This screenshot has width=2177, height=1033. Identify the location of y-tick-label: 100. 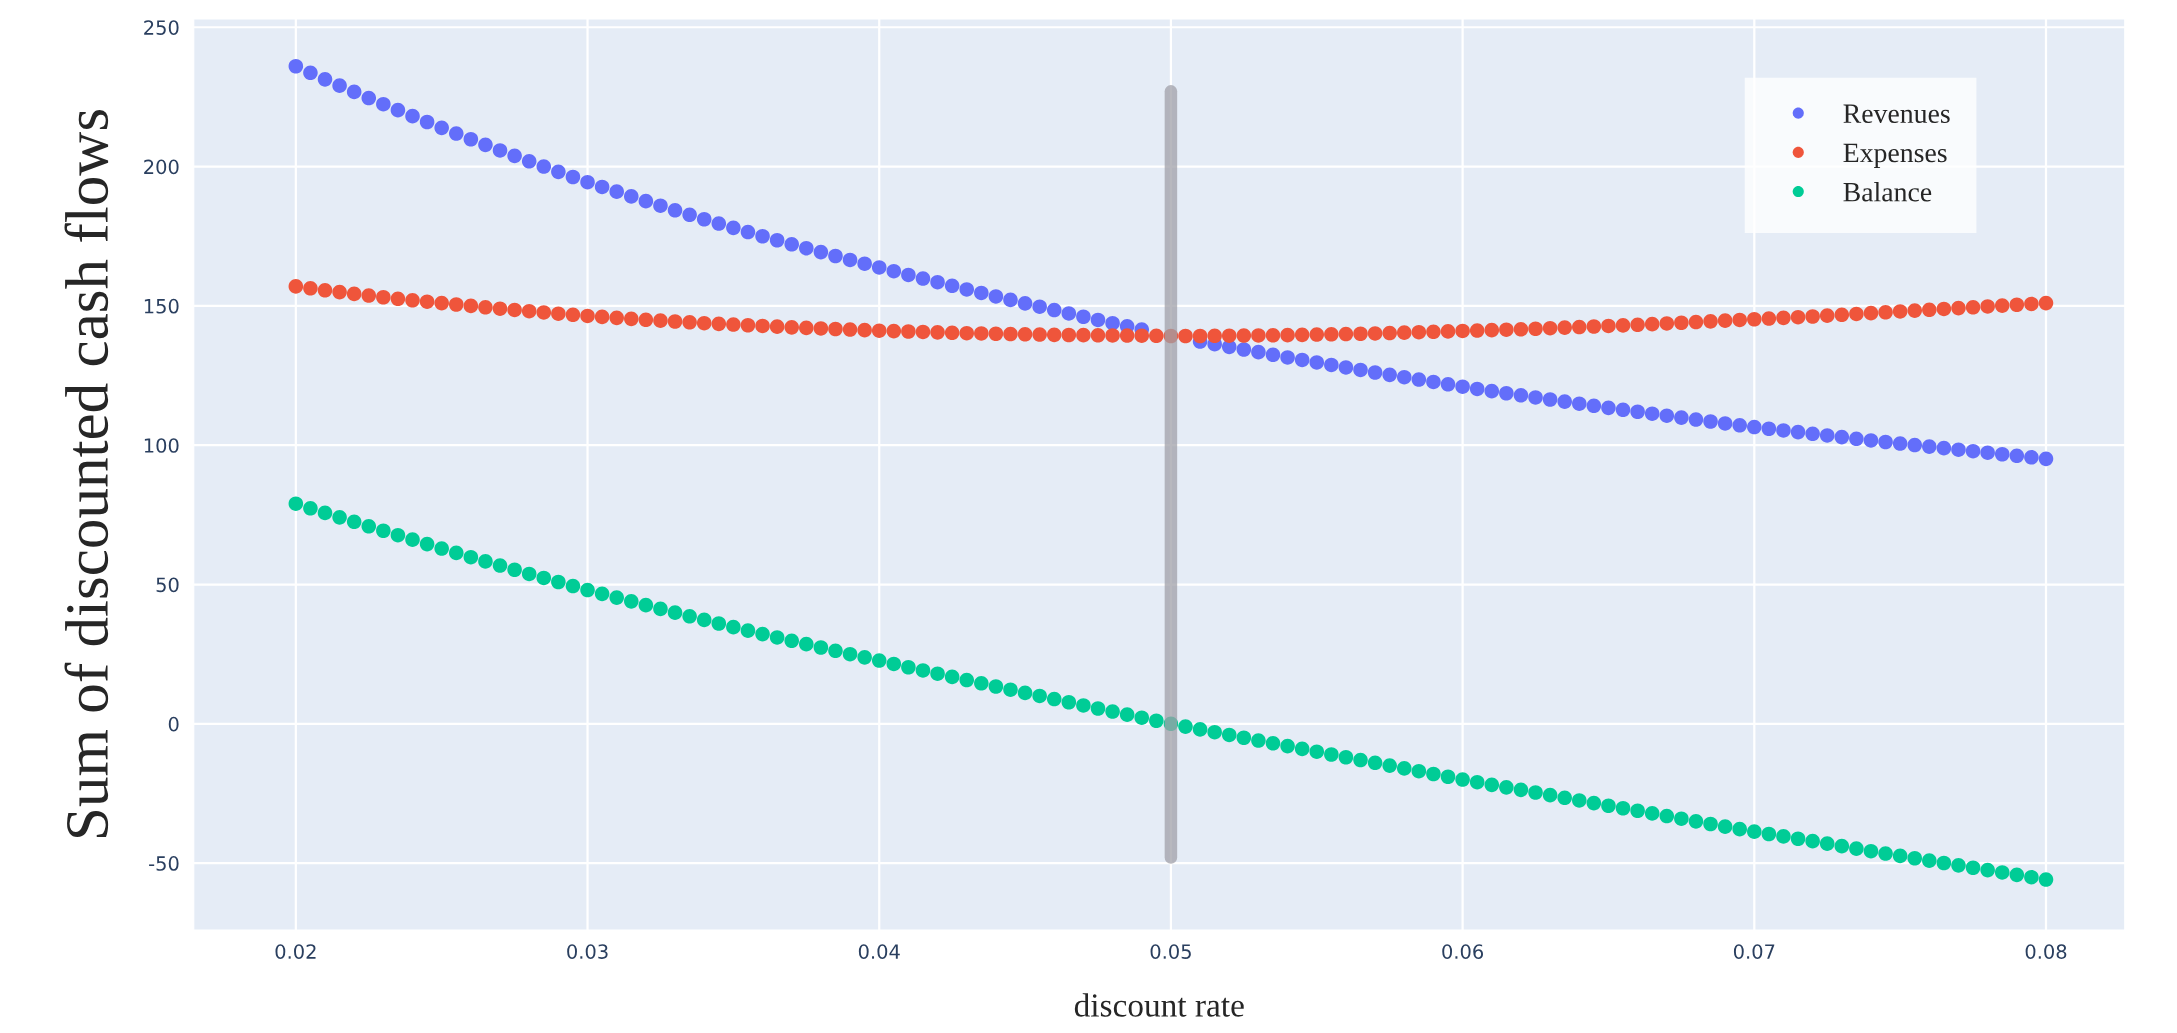
(161, 445).